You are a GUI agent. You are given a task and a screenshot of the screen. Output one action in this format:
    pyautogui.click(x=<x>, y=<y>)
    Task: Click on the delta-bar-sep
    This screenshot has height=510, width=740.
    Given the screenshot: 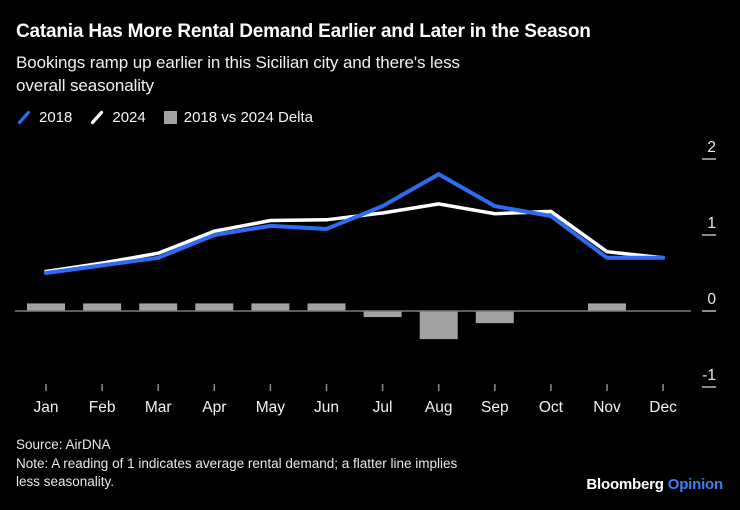 What is the action you would take?
    pyautogui.click(x=494, y=317)
    